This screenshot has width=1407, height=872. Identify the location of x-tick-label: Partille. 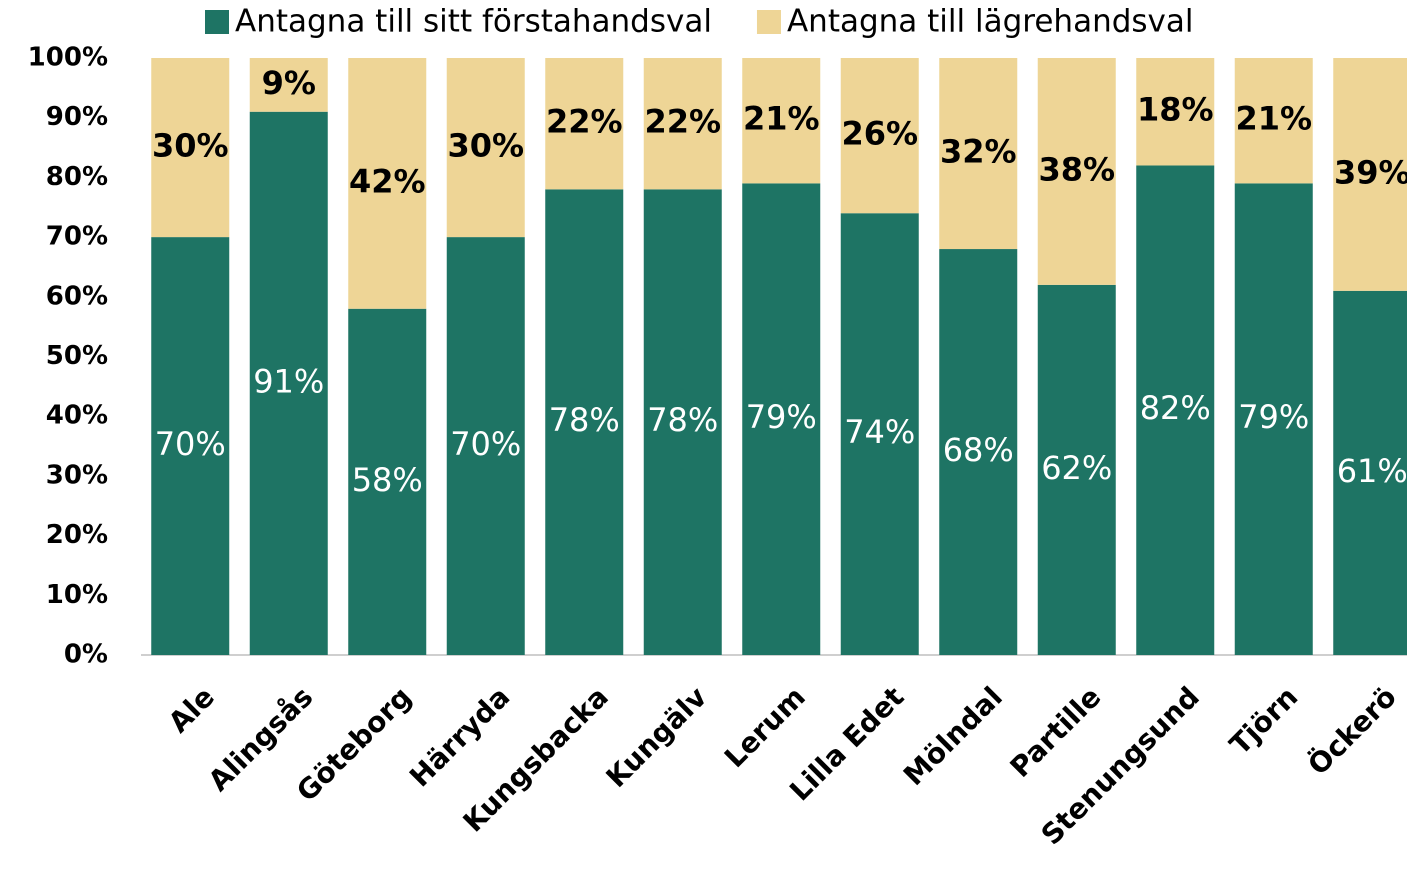
(1056, 732).